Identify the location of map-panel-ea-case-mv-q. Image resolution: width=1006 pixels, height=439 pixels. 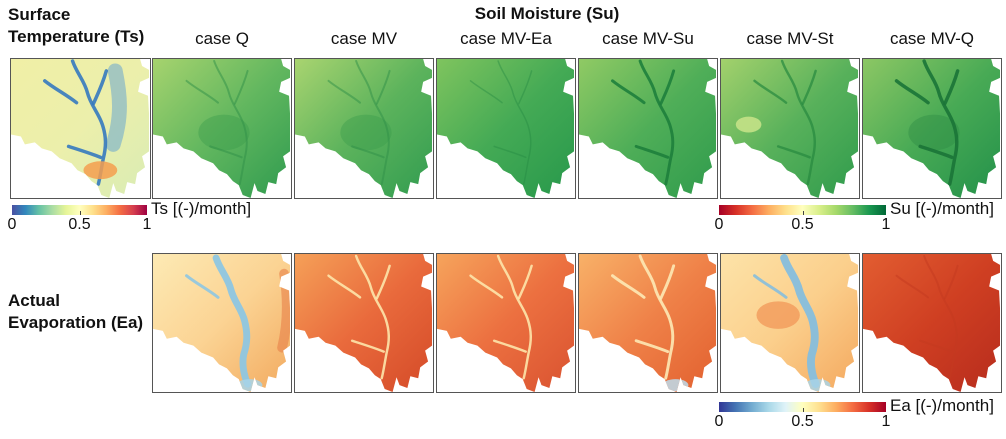
(932, 323).